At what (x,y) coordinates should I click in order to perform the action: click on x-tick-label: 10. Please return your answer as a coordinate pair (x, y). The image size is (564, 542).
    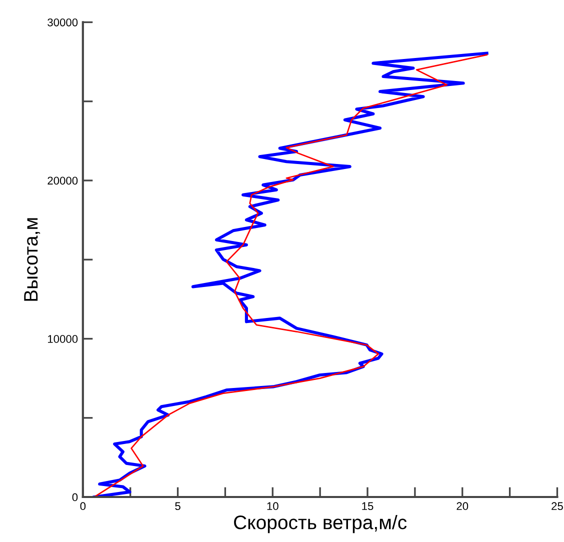
    Looking at the image, I should click on (272, 506).